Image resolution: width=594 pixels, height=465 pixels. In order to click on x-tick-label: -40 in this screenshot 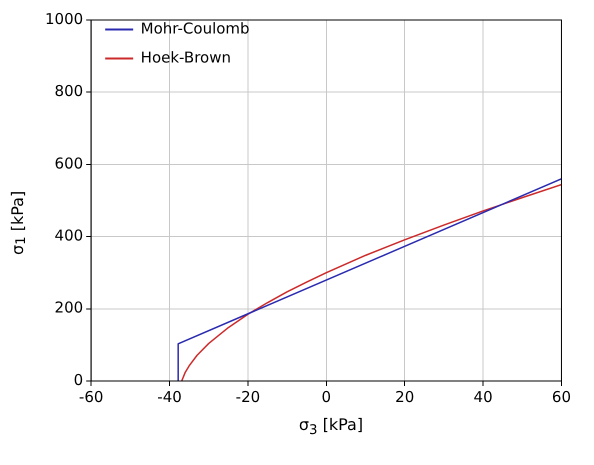, I will do `click(169, 397)`.